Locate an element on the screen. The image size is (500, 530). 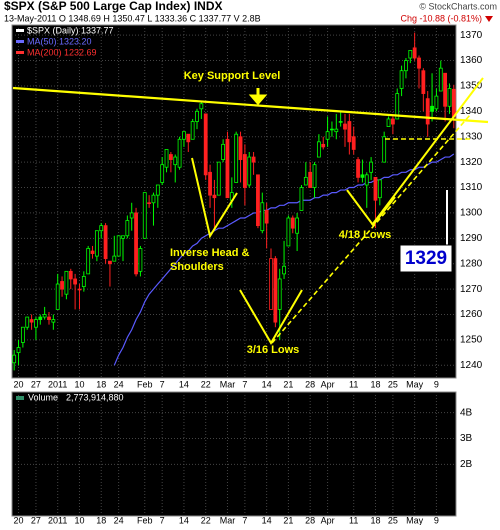
y-tick-label: 1340 is located at coordinates (471, 111).